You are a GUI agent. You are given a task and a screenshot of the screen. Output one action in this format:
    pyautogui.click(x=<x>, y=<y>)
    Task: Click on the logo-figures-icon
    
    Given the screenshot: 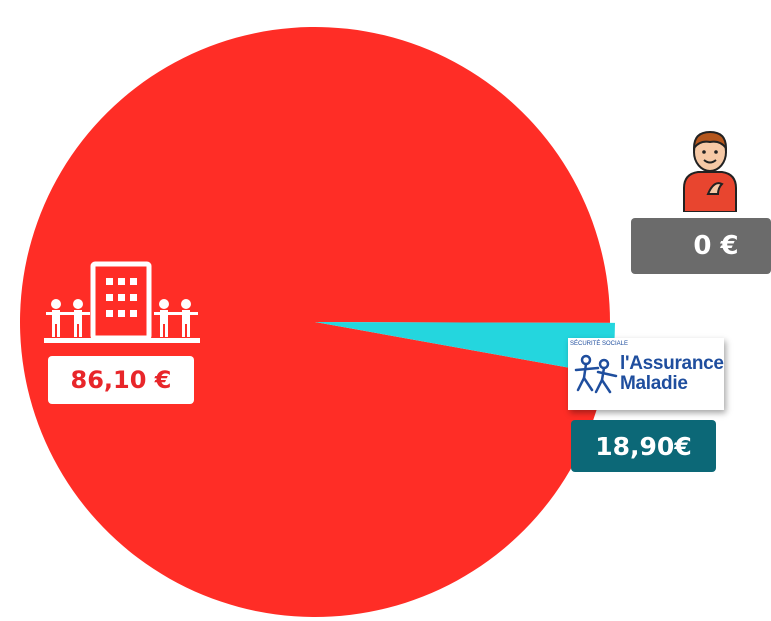 What is the action you would take?
    pyautogui.click(x=596, y=374)
    